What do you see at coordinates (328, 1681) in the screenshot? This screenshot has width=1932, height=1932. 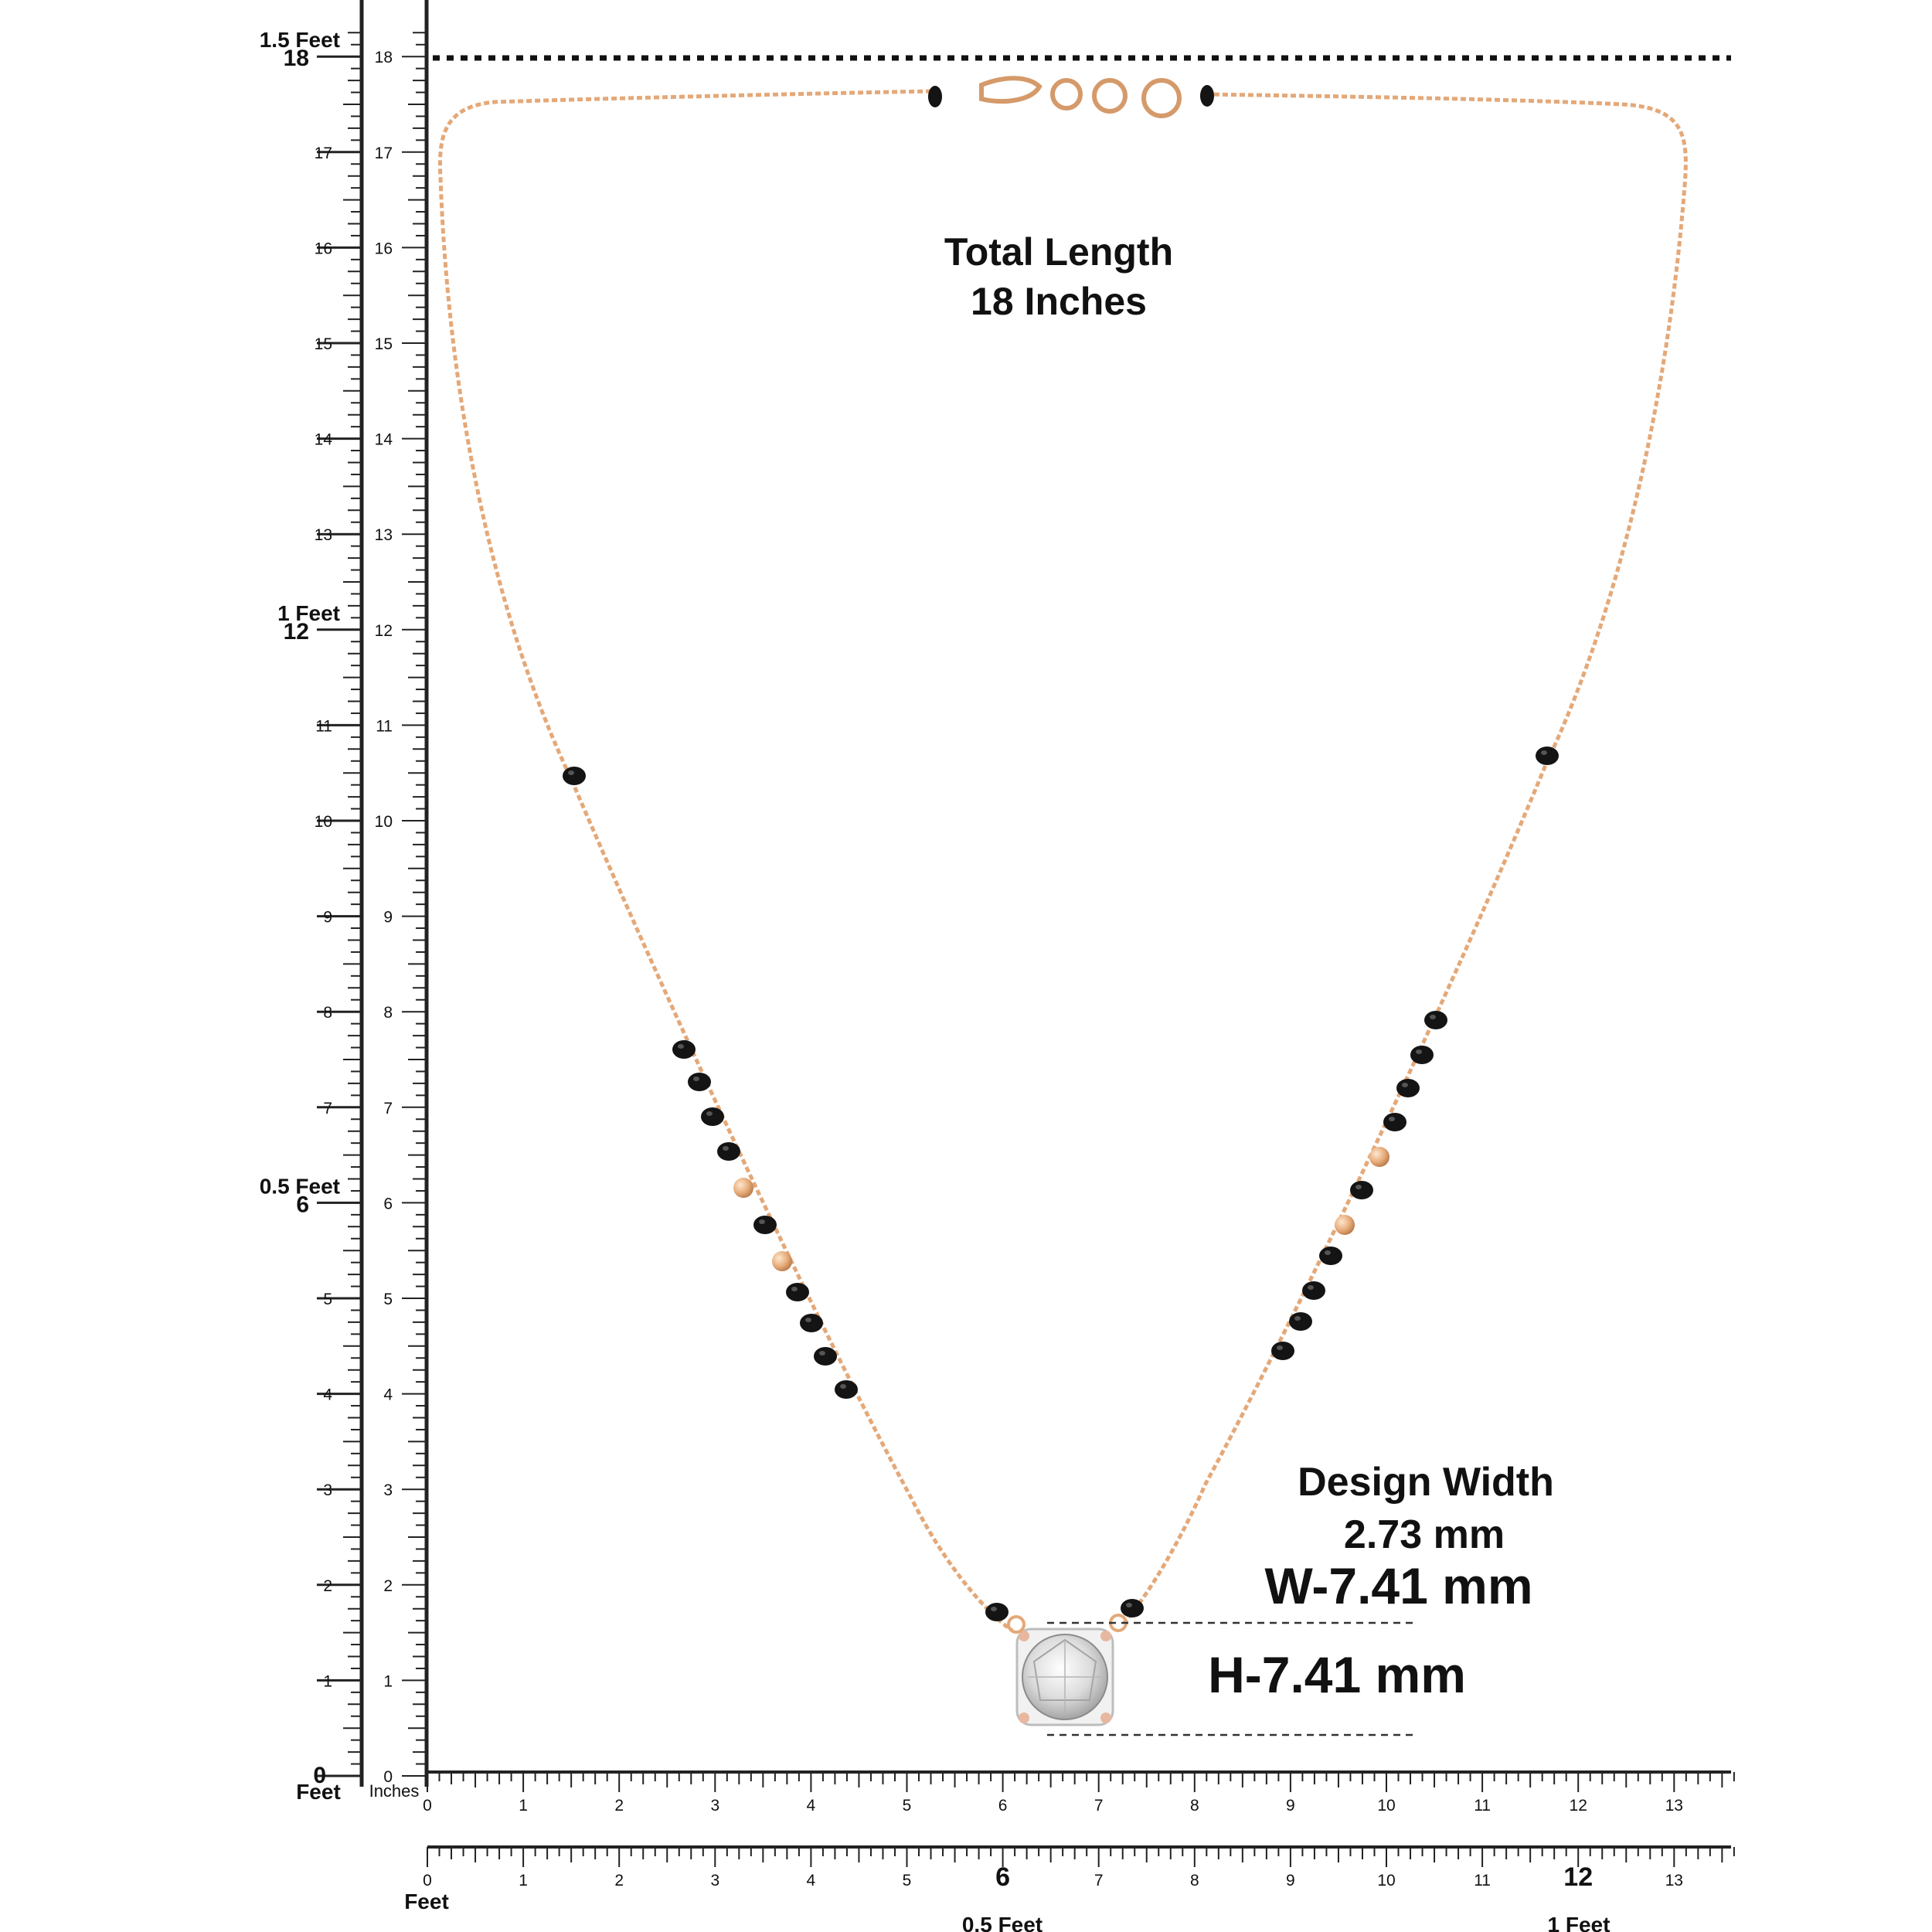 I see `left-ruler-foot-inch-label: 1` at bounding box center [328, 1681].